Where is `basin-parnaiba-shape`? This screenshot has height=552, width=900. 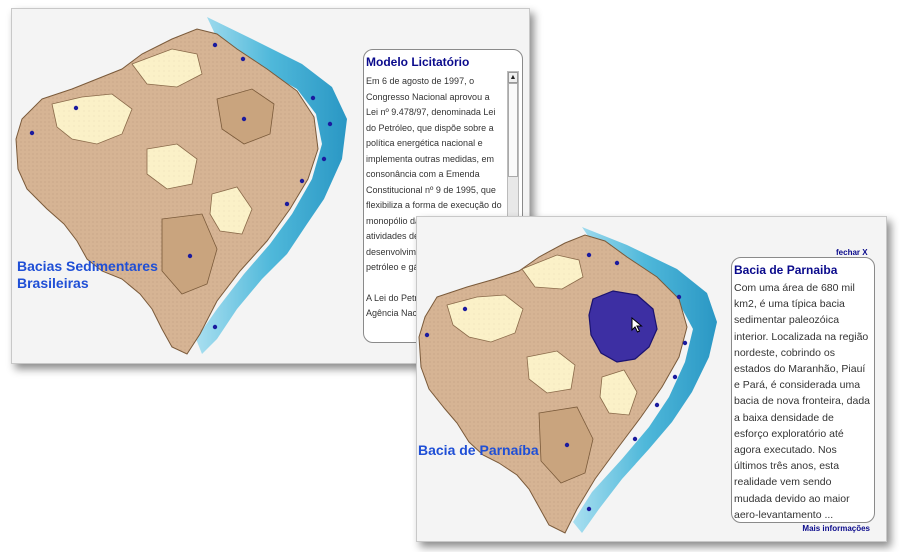
basin-parnaiba-shape is located at coordinates (245, 116).